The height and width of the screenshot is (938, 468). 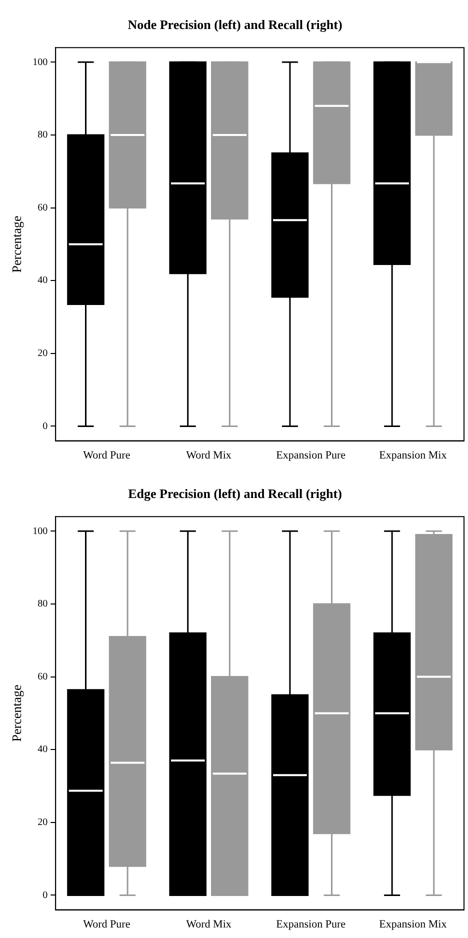 What do you see at coordinates (235, 494) in the screenshot?
I see `chart-title: Edge Precision (left) and Recall (right)` at bounding box center [235, 494].